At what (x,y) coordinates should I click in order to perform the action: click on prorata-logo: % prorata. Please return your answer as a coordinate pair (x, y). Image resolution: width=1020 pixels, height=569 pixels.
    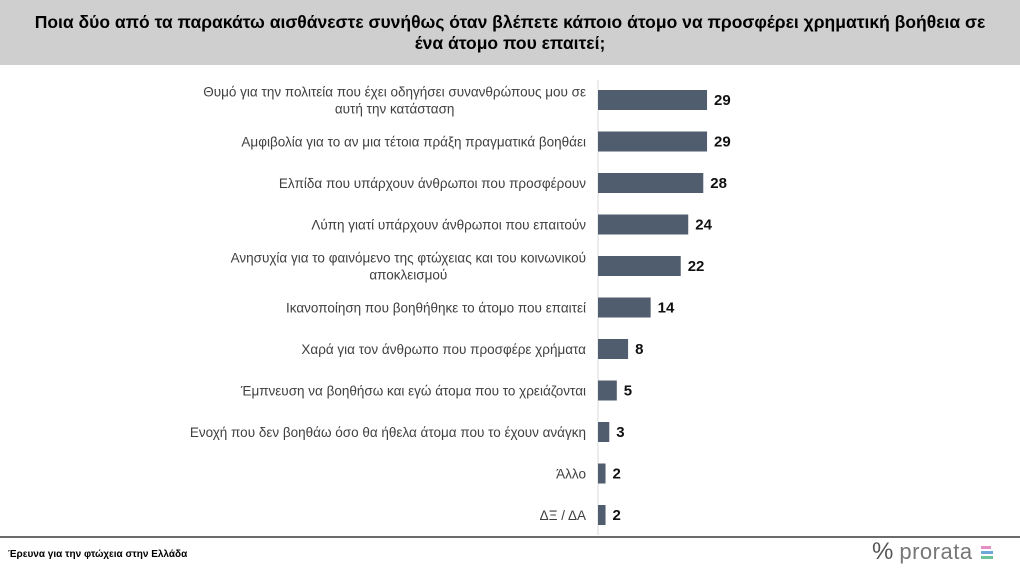
    Looking at the image, I should click on (932, 552).